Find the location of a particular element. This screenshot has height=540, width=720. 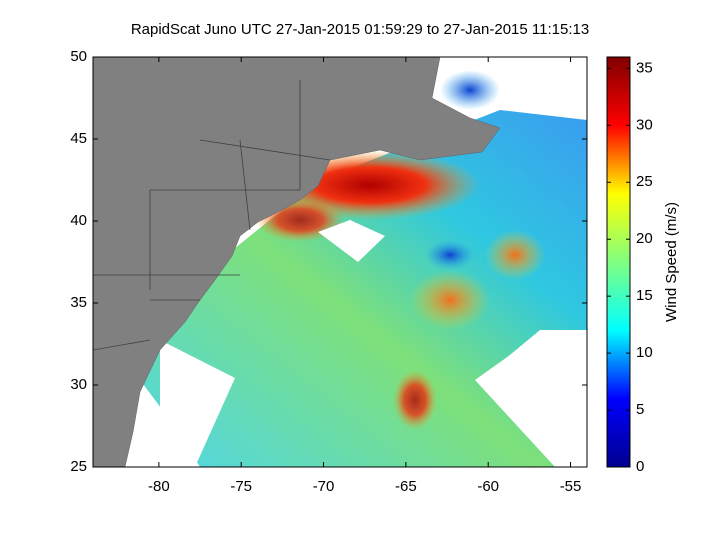

colorbar-tick-label: 10 is located at coordinates (644, 352).